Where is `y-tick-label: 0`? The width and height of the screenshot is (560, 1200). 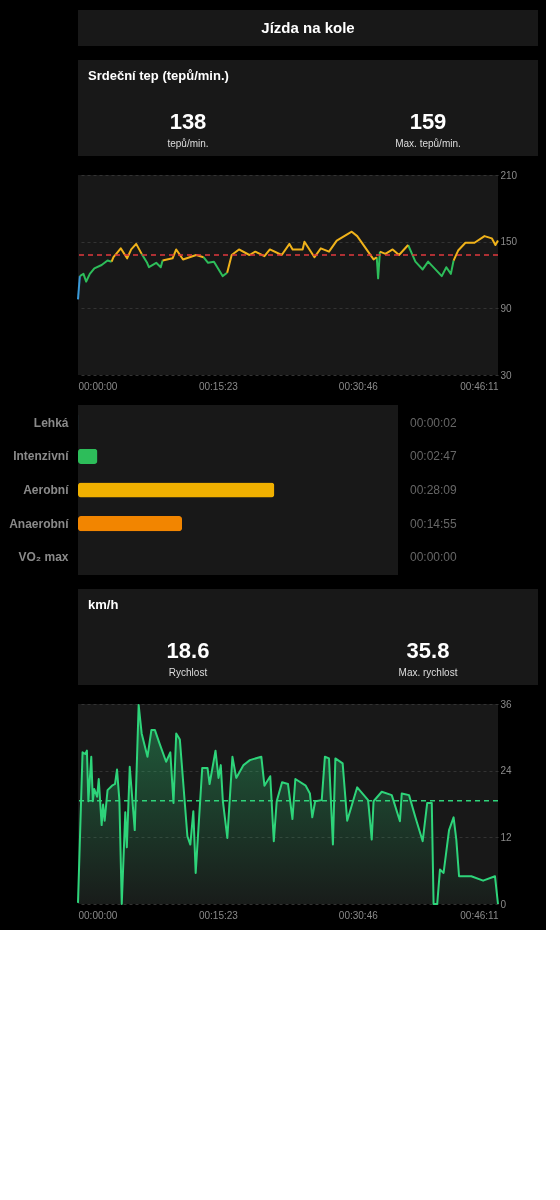
y-tick-label: 0 is located at coordinates (503, 904).